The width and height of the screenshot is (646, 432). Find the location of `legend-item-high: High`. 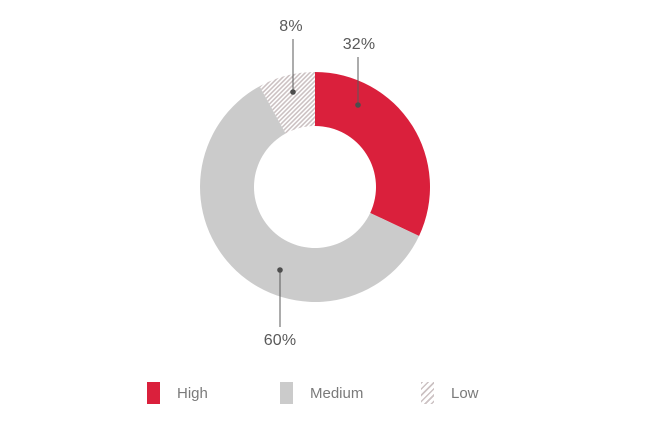

legend-item-high: High is located at coordinates (177, 393).